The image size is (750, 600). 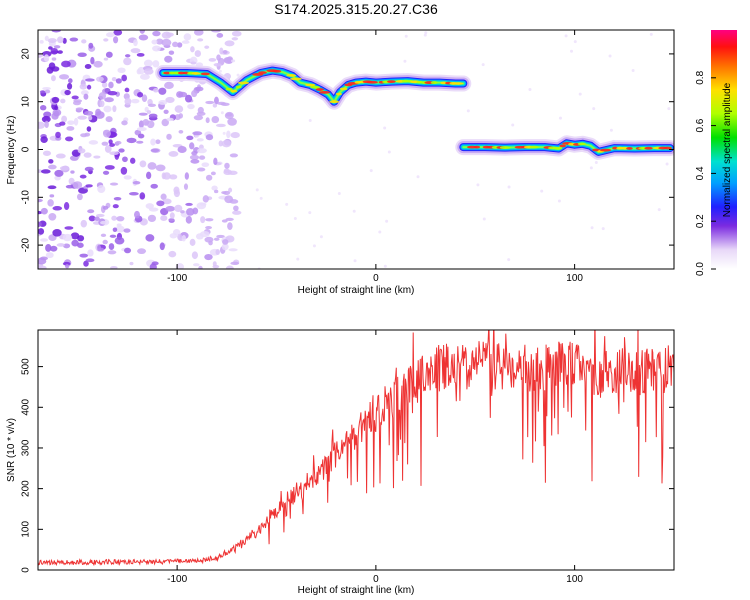 What do you see at coordinates (356, 9) in the screenshot?
I see `chart-title: S174.2025.315.20.27.C36` at bounding box center [356, 9].